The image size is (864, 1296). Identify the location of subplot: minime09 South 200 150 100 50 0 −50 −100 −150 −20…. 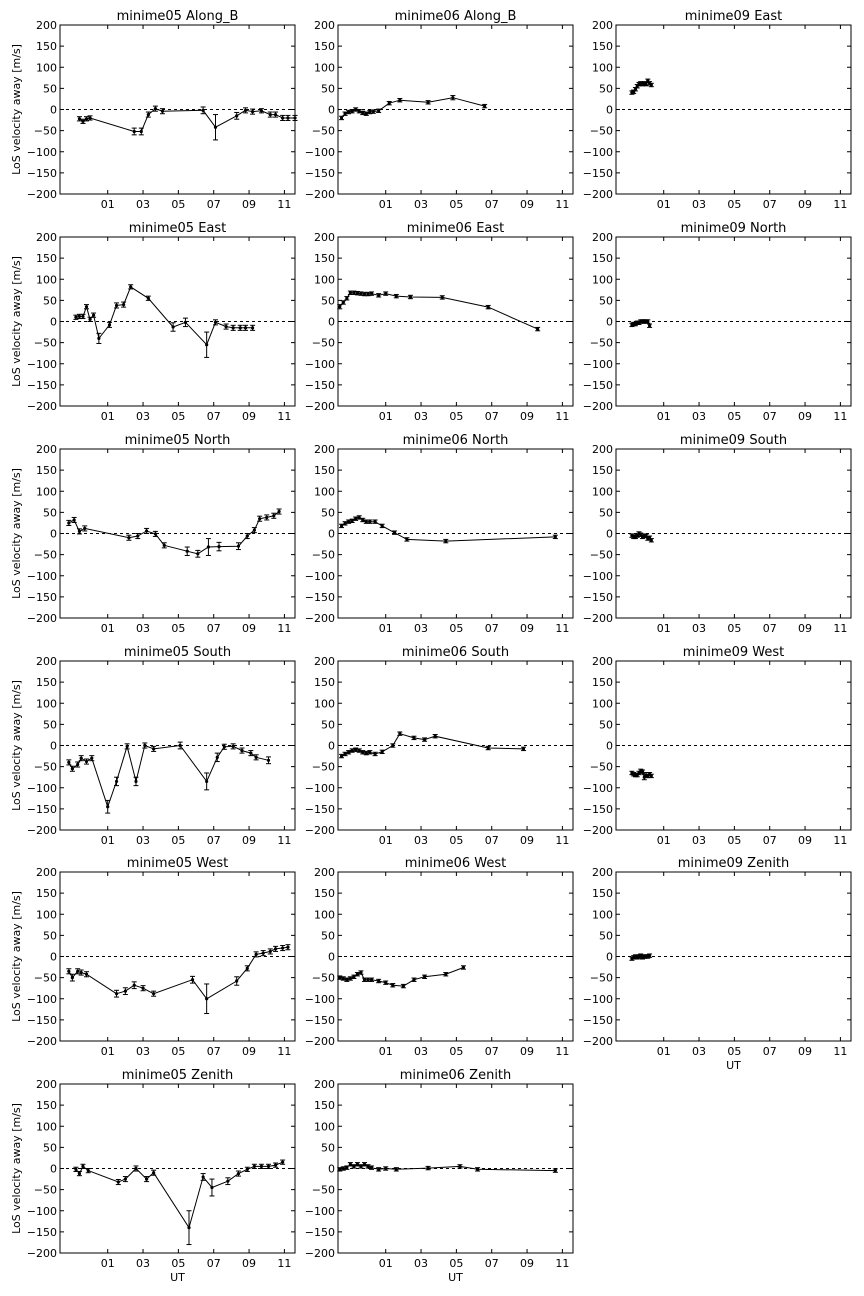
(717, 534).